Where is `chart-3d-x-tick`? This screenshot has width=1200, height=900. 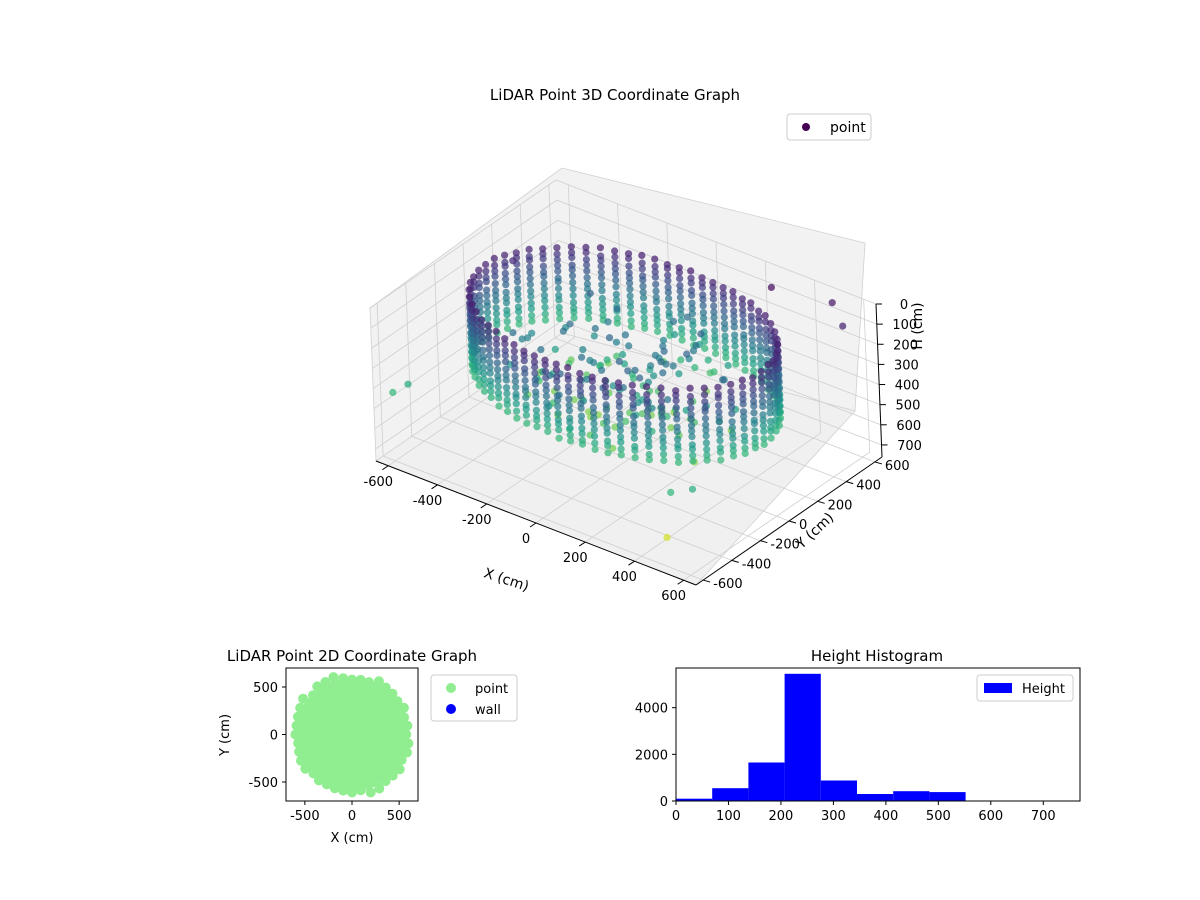
chart-3d-x-tick is located at coordinates (533, 525).